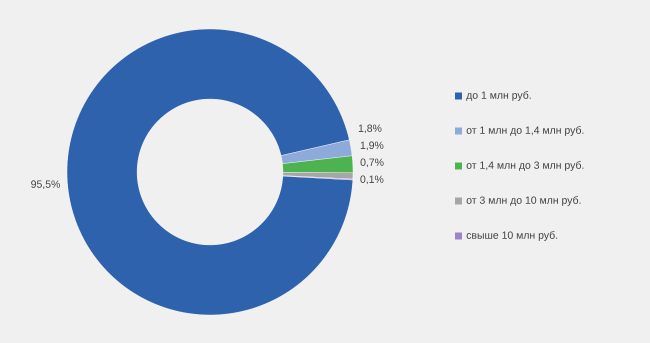 This screenshot has height=343, width=650. What do you see at coordinates (45, 185) in the screenshot?
I see `data-label: 95,5%` at bounding box center [45, 185].